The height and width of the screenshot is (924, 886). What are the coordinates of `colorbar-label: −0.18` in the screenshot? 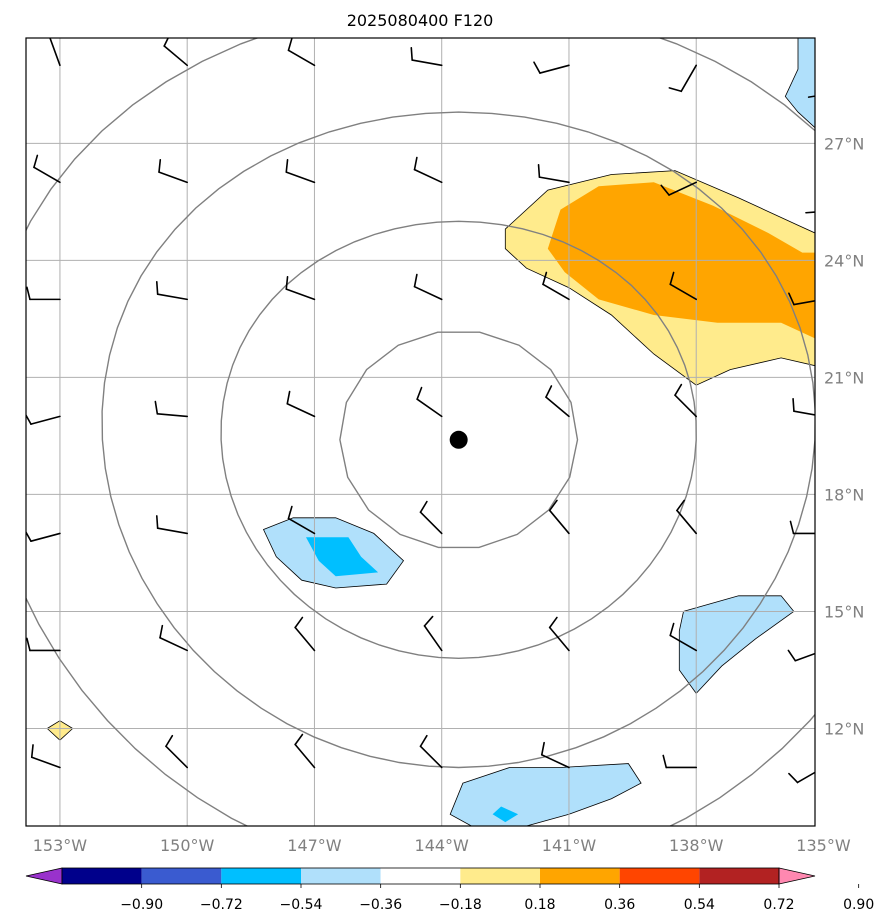 It's located at (460, 905).